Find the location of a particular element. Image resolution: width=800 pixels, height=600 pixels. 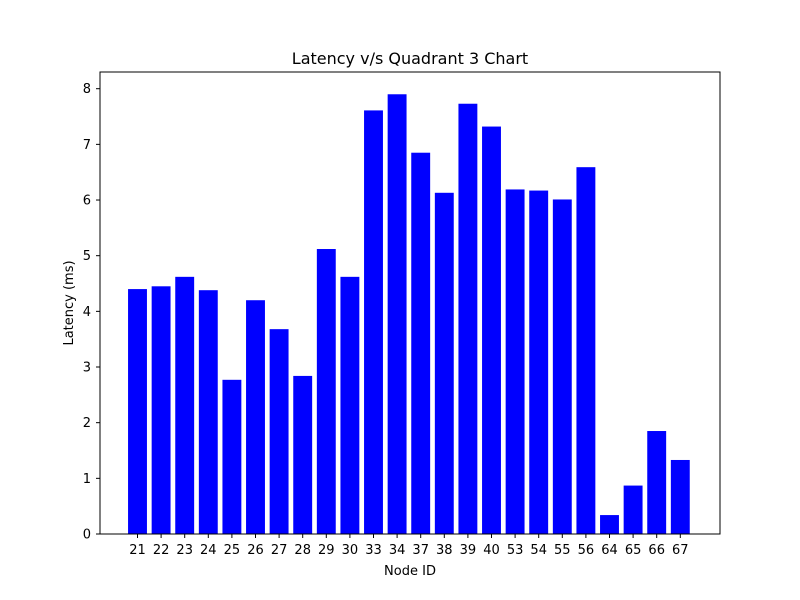

chart-title: Latency v/s Quadrant 3 Chart is located at coordinates (410, 58).